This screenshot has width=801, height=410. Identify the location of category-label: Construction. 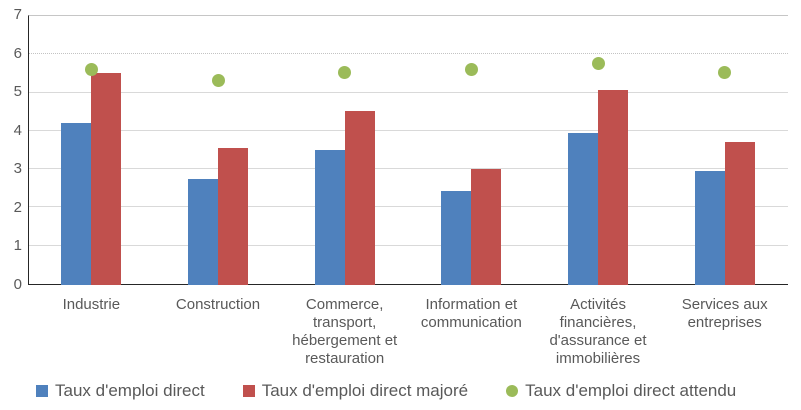
(218, 304).